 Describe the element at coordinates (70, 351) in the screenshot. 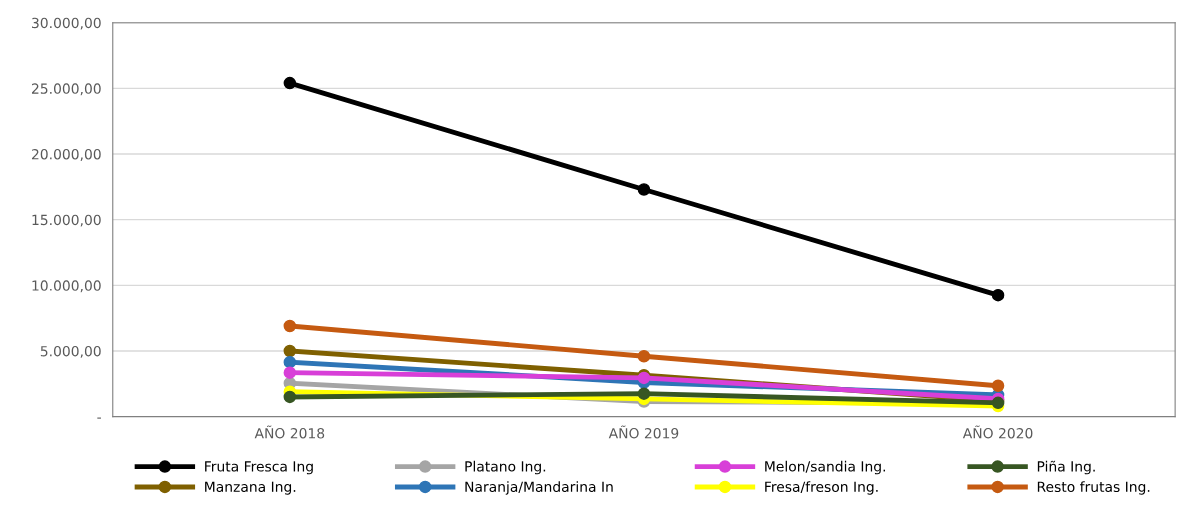

I see `y-tick-label: 5.000,00` at that location.